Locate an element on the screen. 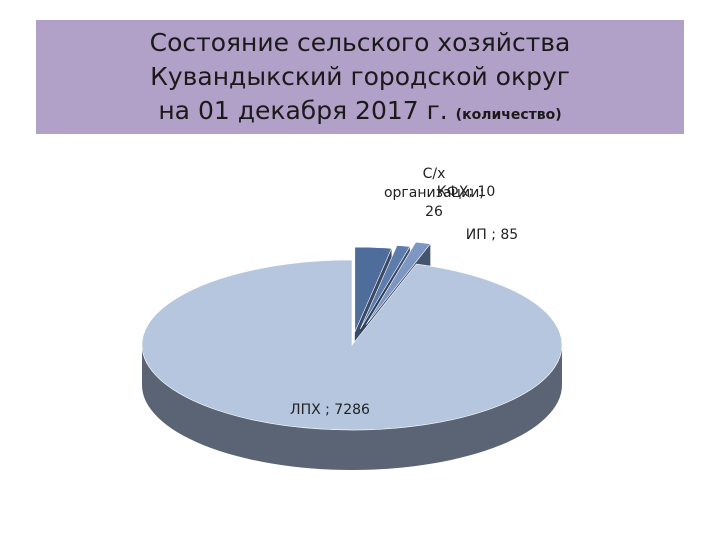 This screenshot has width=720, height=540. title-line-3: на 01 декабря 2017 г. (количество) is located at coordinates (360, 113).